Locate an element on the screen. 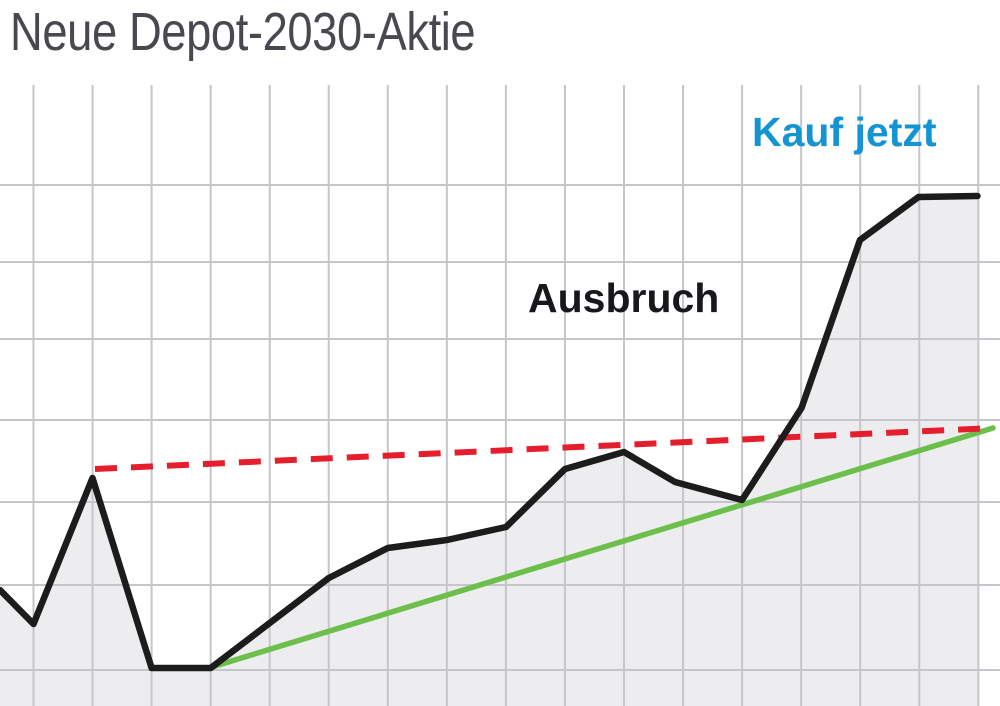  breakout-annotation: Ausbruch is located at coordinates (624, 298).